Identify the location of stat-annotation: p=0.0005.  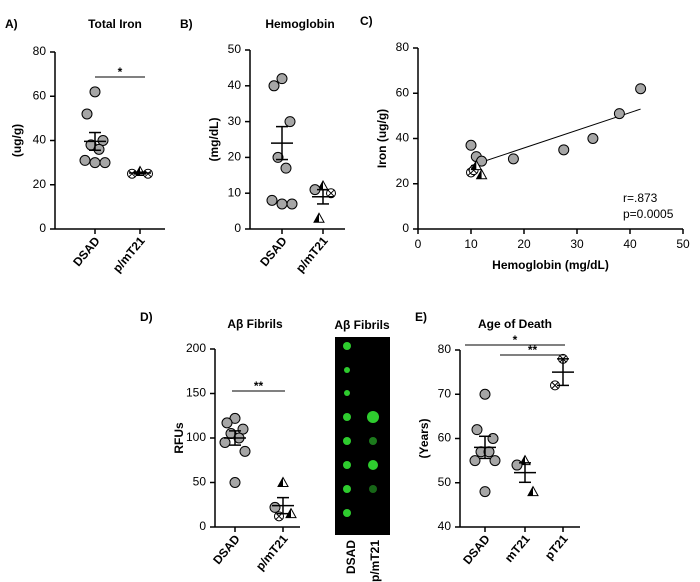
(648, 214).